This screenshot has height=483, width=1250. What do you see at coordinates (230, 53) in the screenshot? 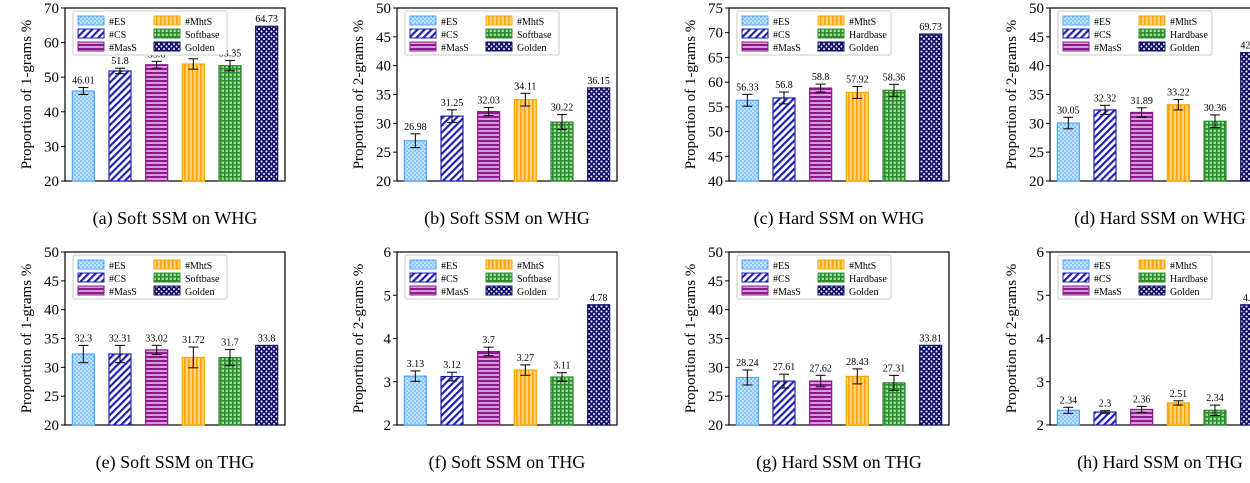
I see `data-label: 53.35` at bounding box center [230, 53].